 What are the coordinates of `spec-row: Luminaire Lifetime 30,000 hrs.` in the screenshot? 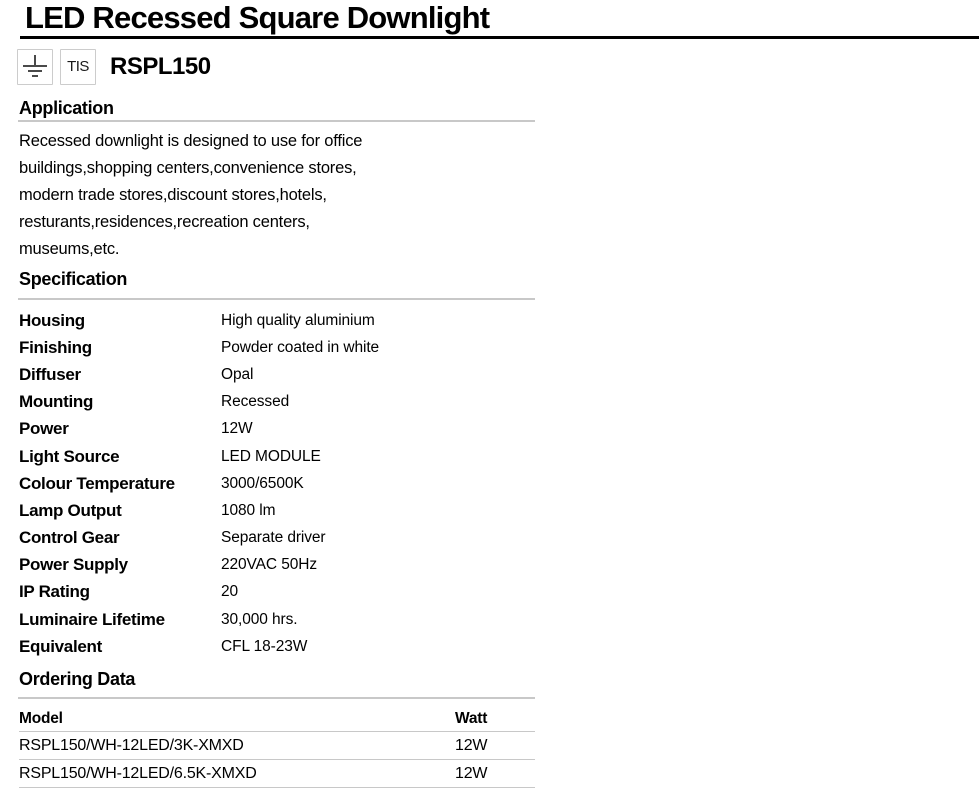 It's located at (499, 619).